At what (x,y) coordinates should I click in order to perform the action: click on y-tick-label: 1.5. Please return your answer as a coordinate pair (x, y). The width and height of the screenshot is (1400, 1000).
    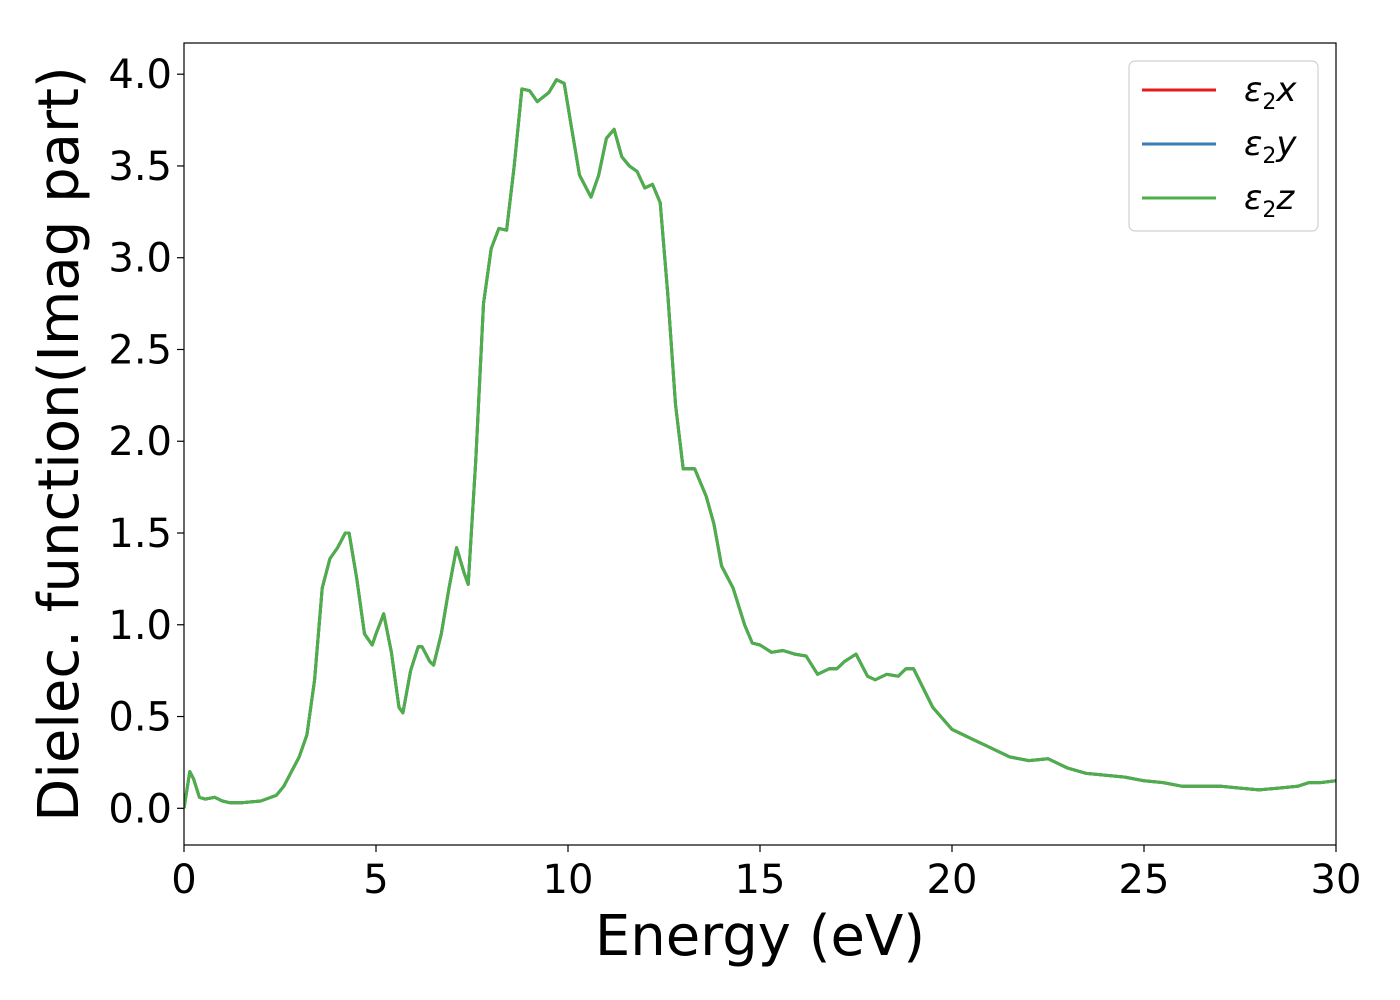
    Looking at the image, I should click on (140, 534).